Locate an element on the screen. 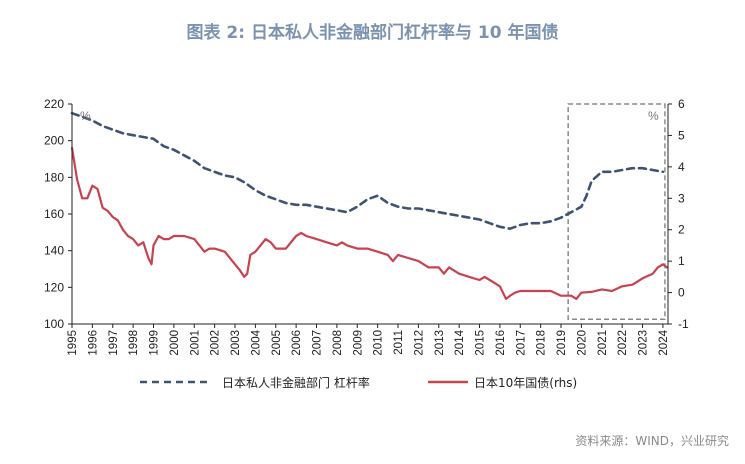  y-right-tick-label: 5 is located at coordinates (681, 135).